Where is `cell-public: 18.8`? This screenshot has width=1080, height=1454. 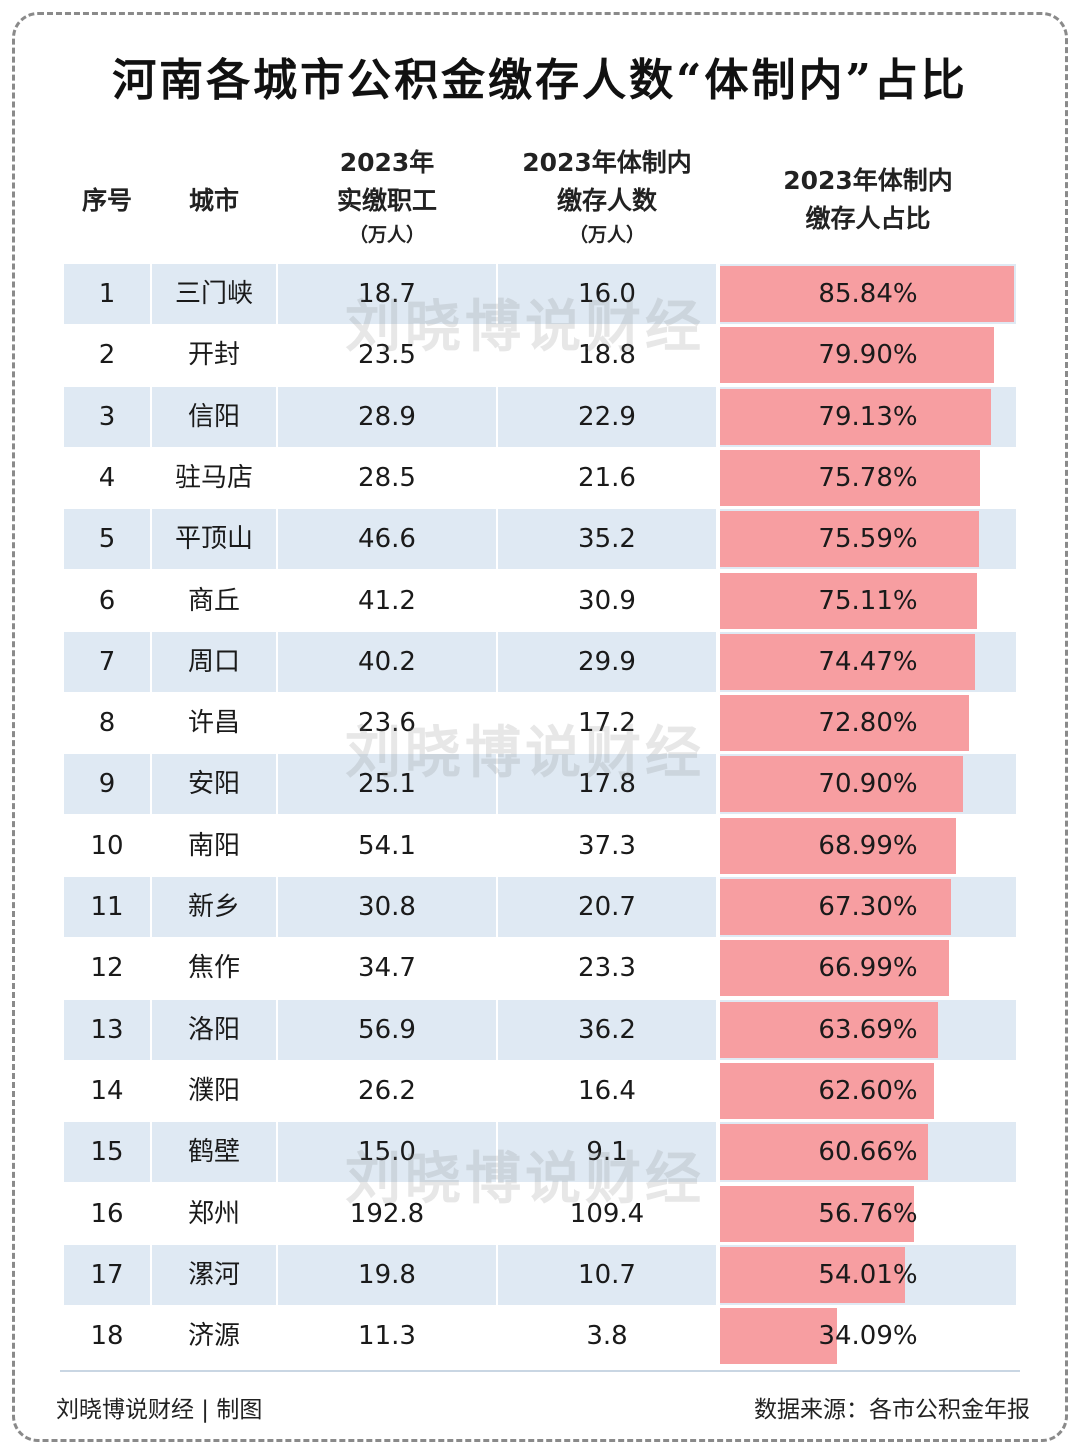 cell-public: 18.8 is located at coordinates (607, 355).